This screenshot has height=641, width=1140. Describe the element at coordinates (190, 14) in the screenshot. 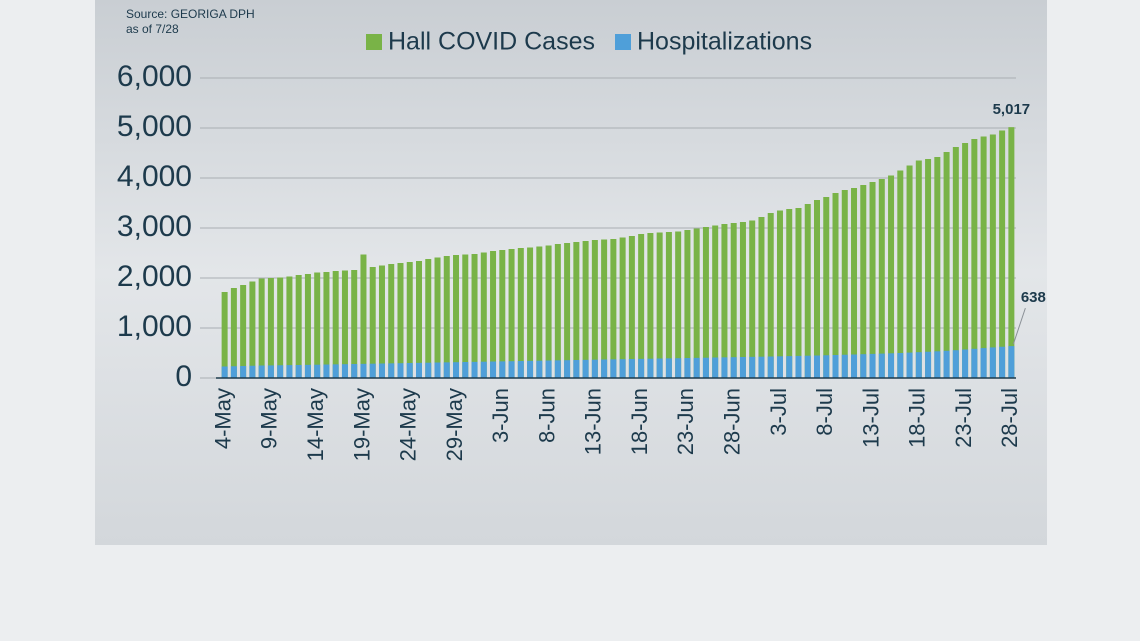

I see `source: Source: GEORIGA DPH` at that location.